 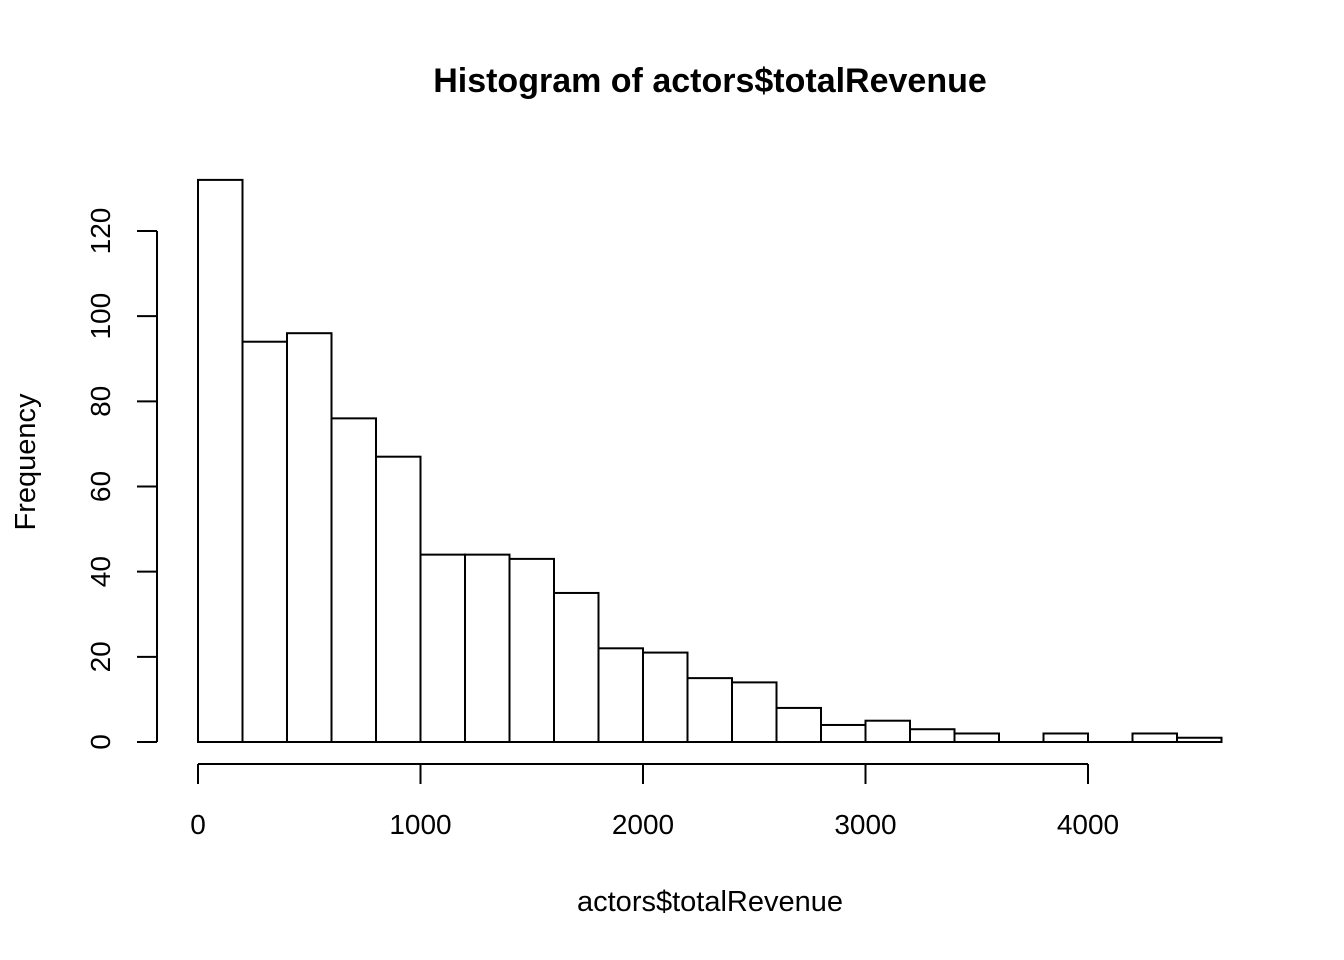 I want to click on x-axis: 0 1000 2000 3000 4000, so click(x=654, y=801).